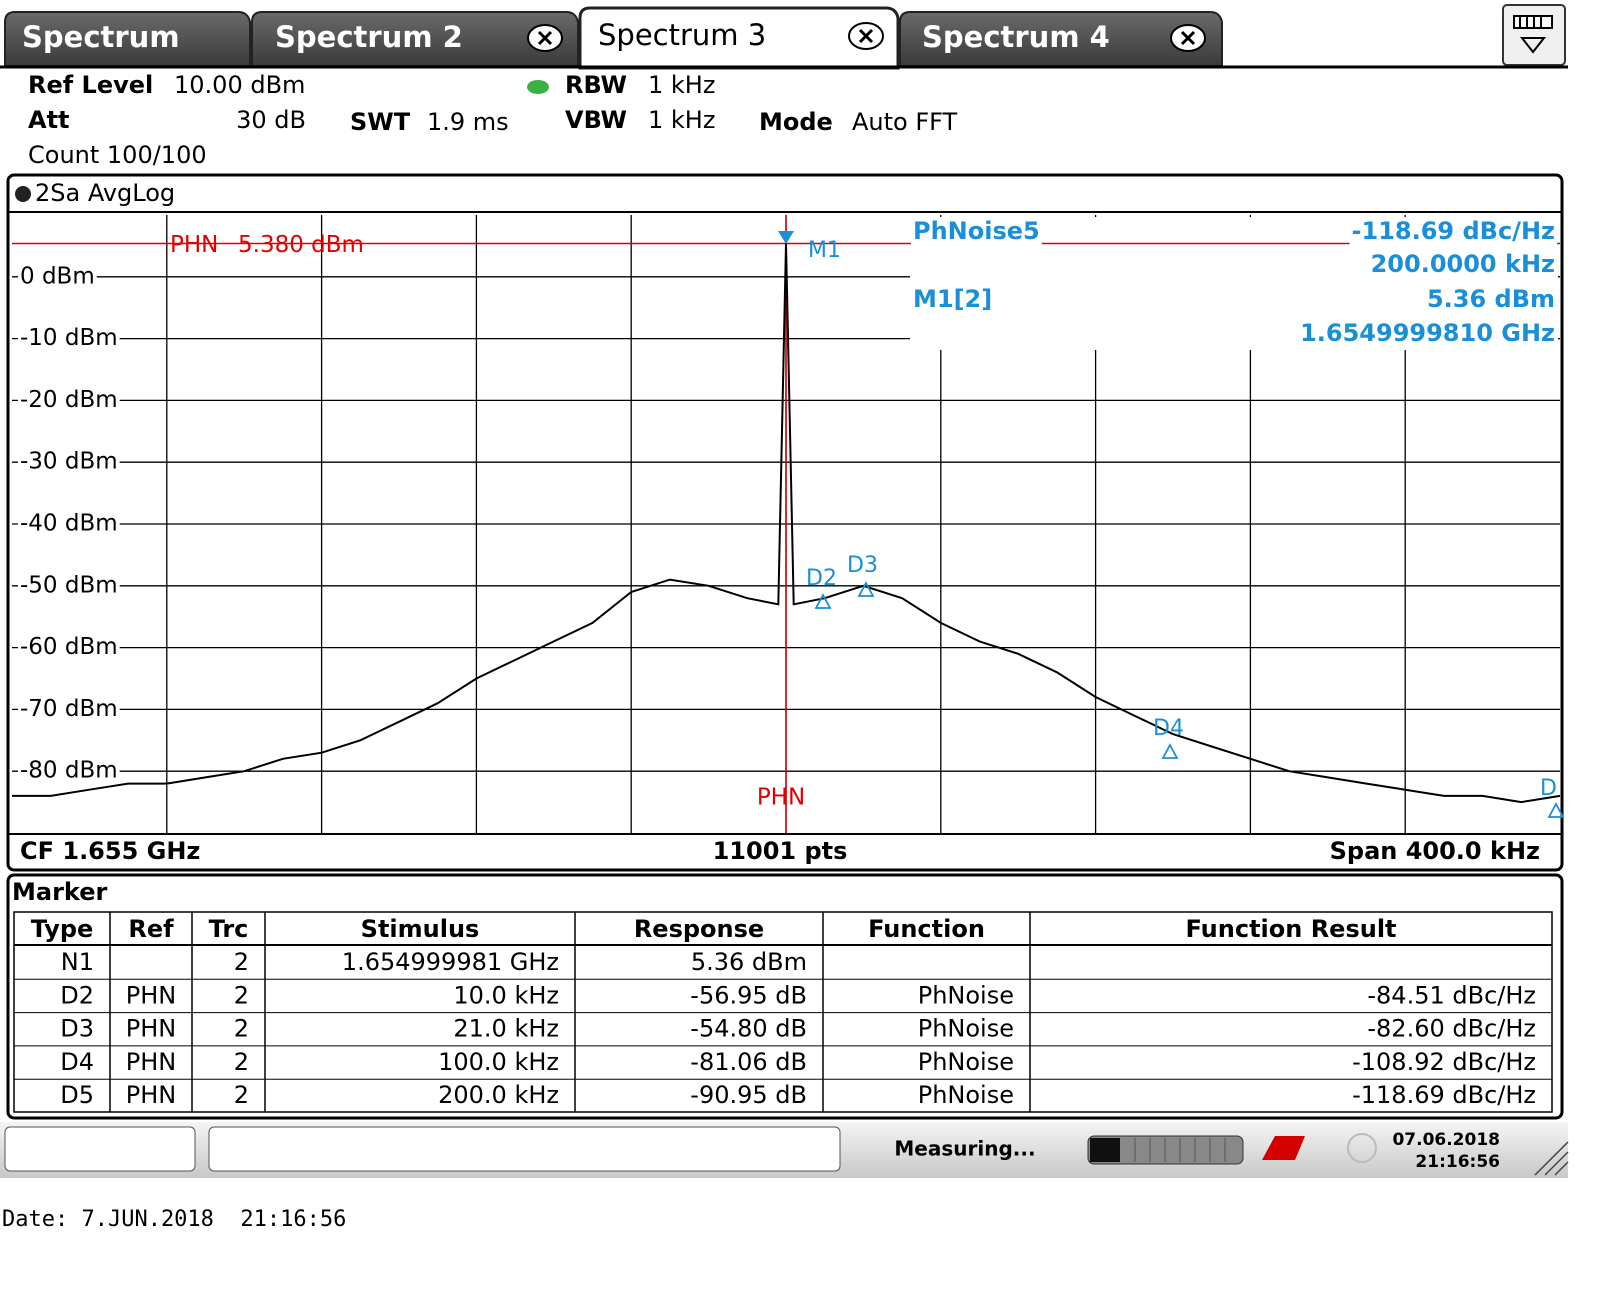 This screenshot has height=1296, width=1600. What do you see at coordinates (538, 87) in the screenshot?
I see `status-dot` at bounding box center [538, 87].